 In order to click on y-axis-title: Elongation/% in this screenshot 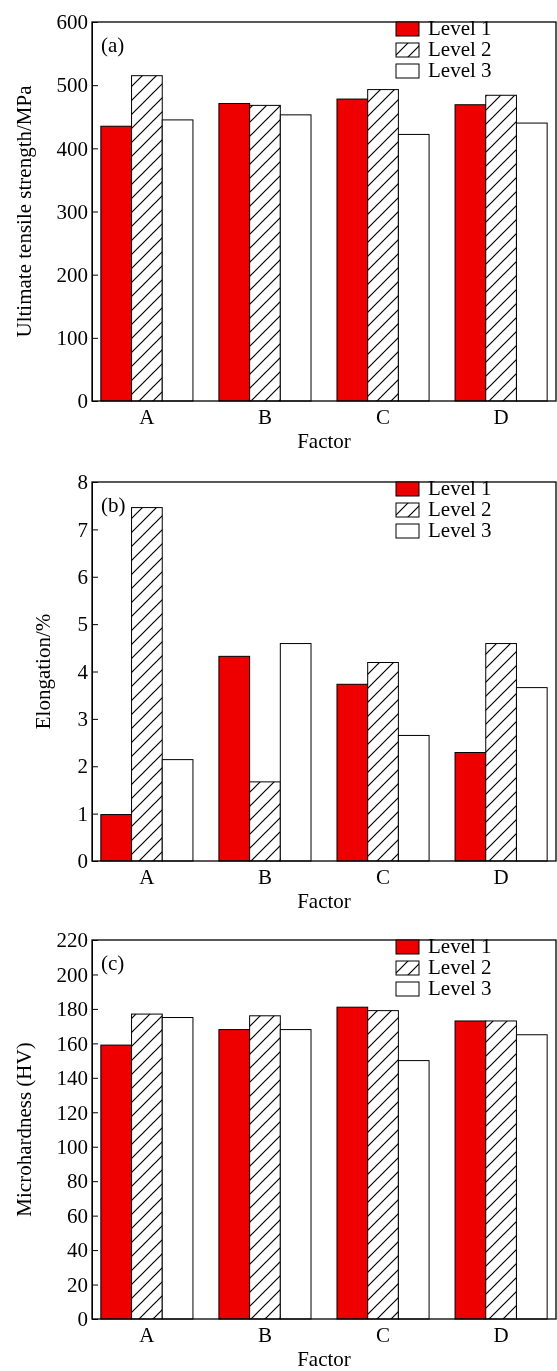, I will do `click(43, 671)`.